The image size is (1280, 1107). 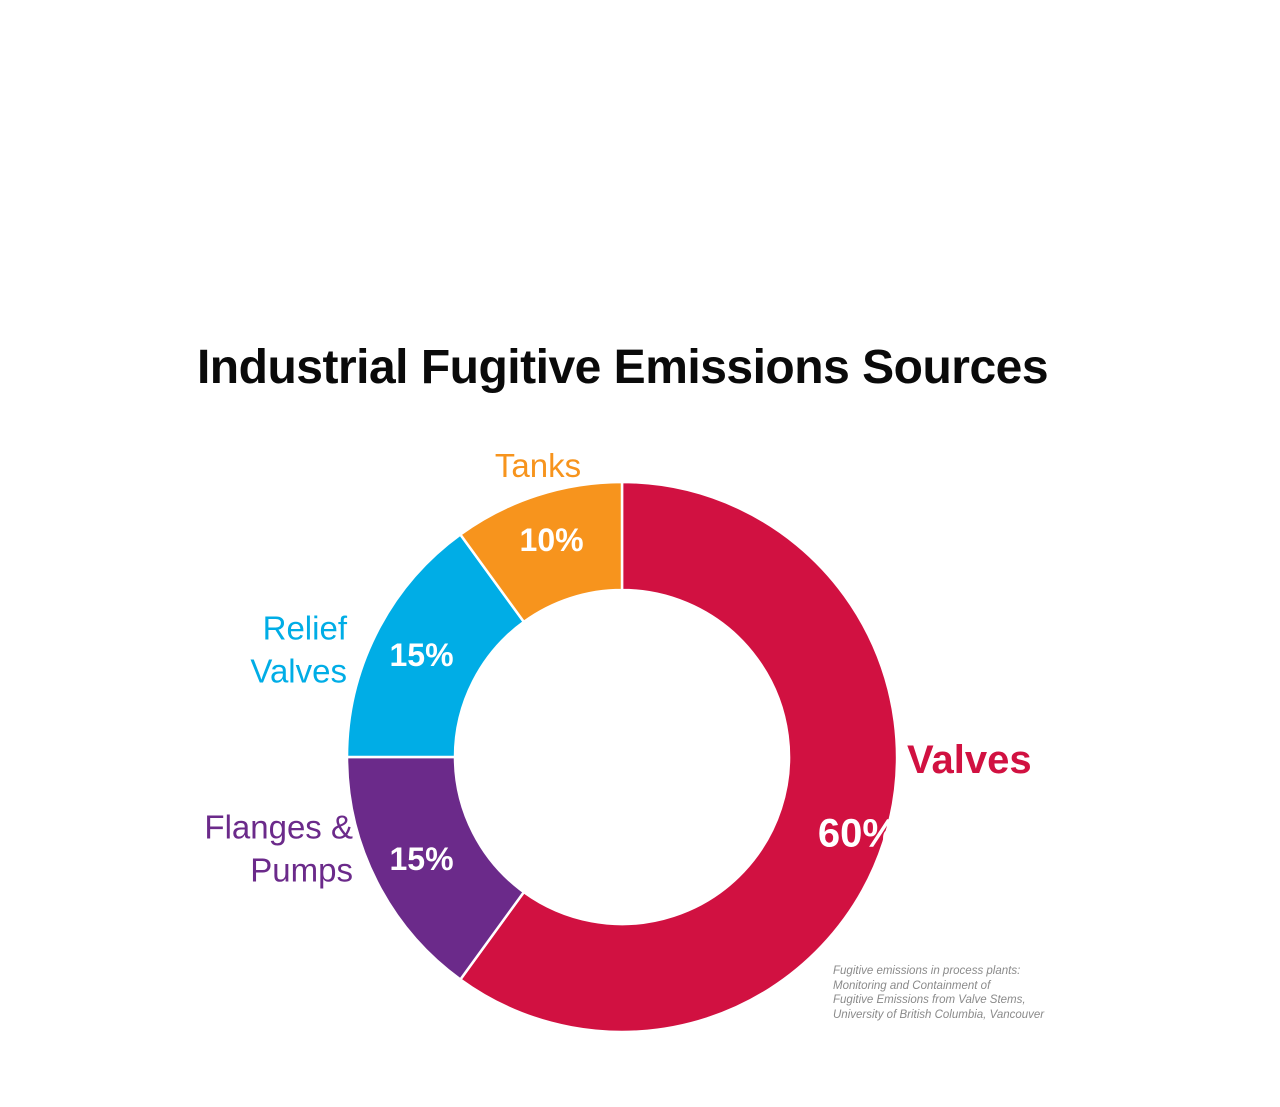 I want to click on source-line: Fugitive Emissions from Valve Stems,, so click(x=929, y=1000).